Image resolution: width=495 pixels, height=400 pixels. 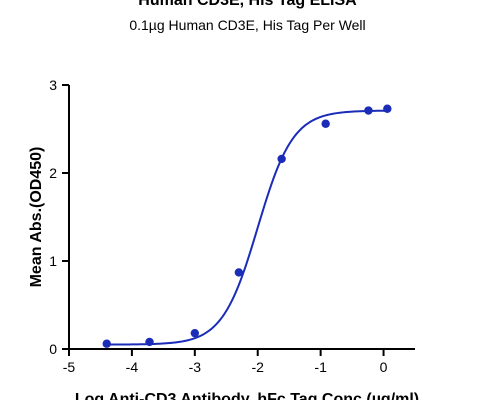 What do you see at coordinates (247, 4) in the screenshot?
I see `chart-title: Human CD3E, His Tag ELISA` at bounding box center [247, 4].